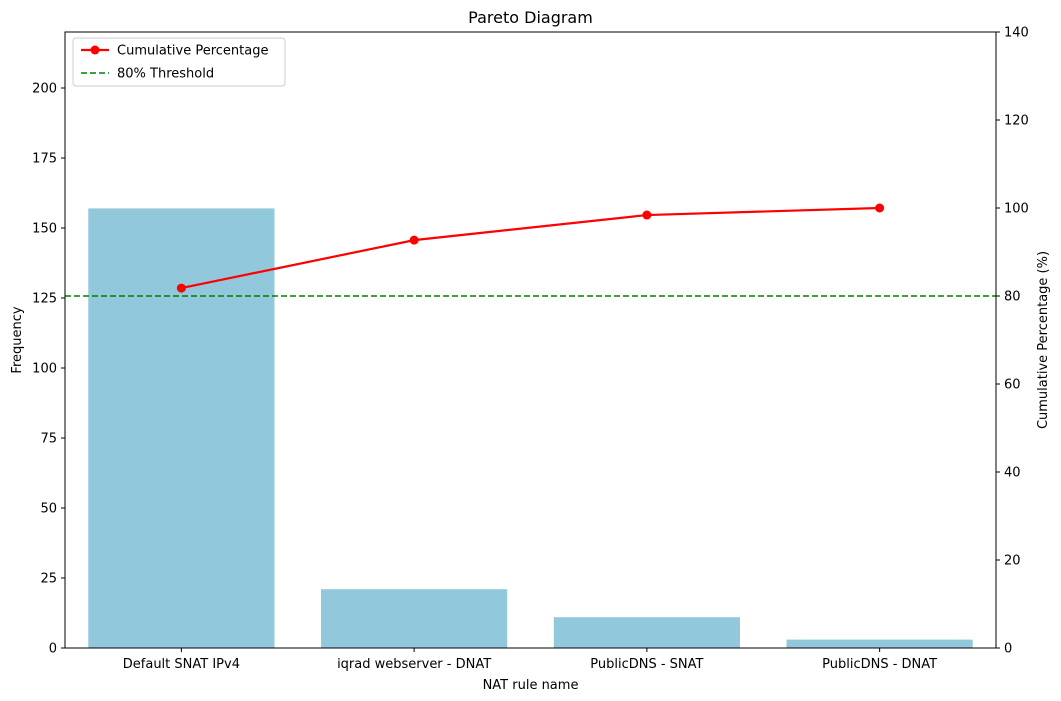 This screenshot has width=1061, height=701. I want to click on chart-title: Pareto Diagram, so click(530, 17).